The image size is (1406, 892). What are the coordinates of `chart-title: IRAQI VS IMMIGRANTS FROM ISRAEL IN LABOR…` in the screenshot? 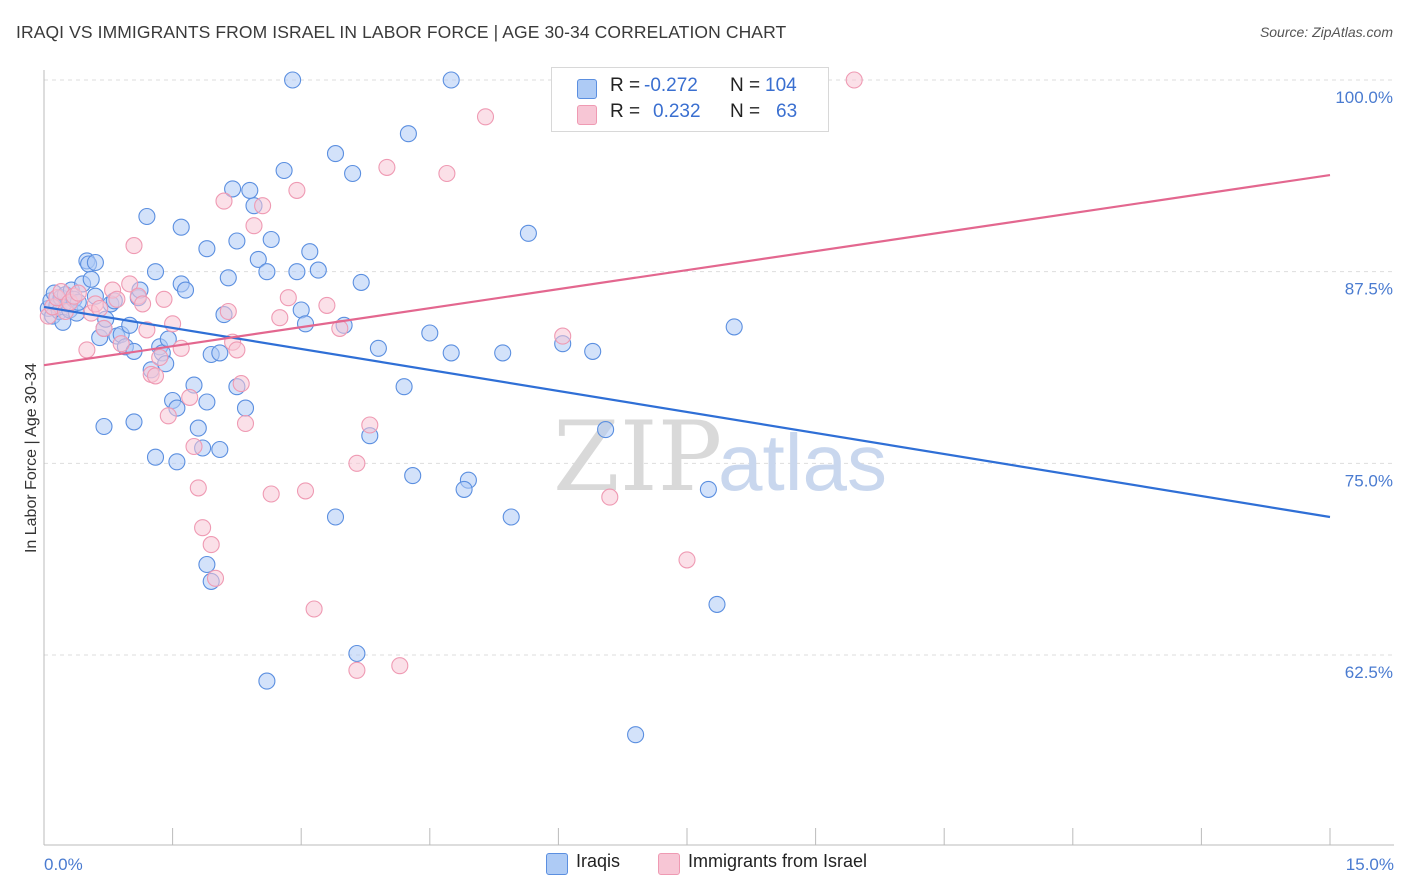 It's located at (401, 32).